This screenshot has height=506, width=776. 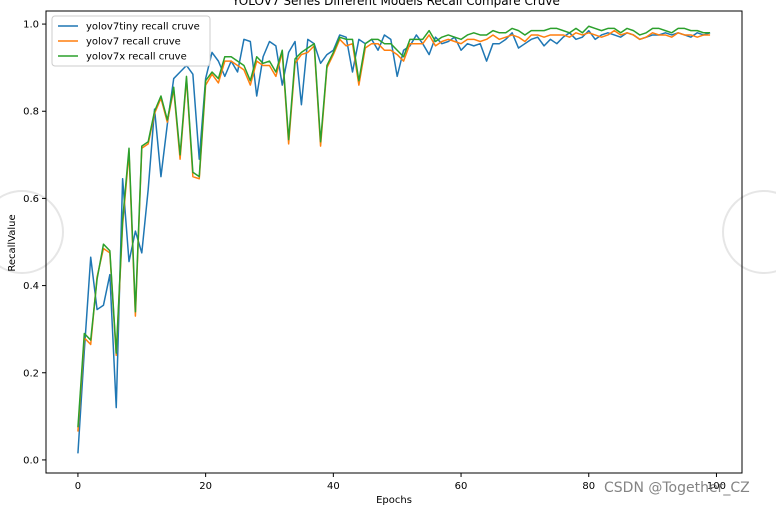 I want to click on y-tick-label: 0.6, so click(x=31, y=199).